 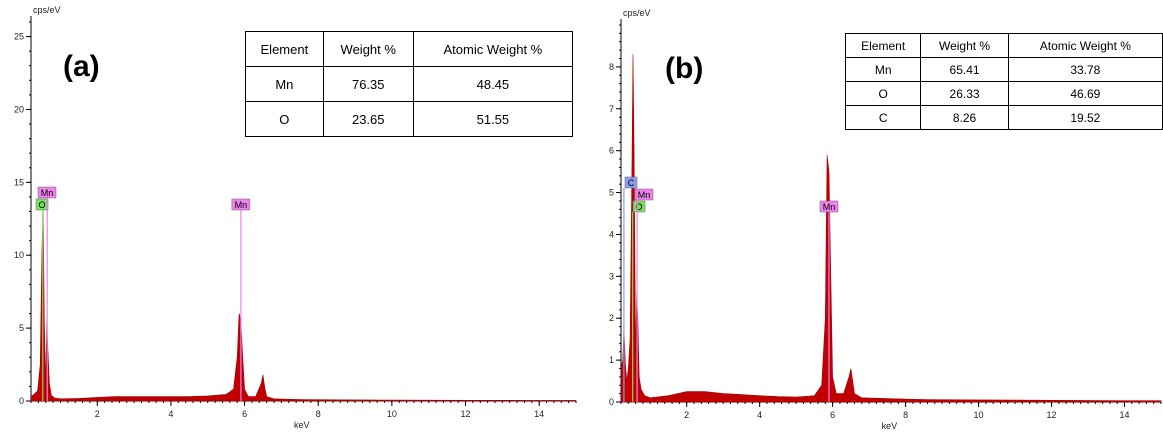 I want to click on cell-weight: 76.35, so click(x=368, y=84).